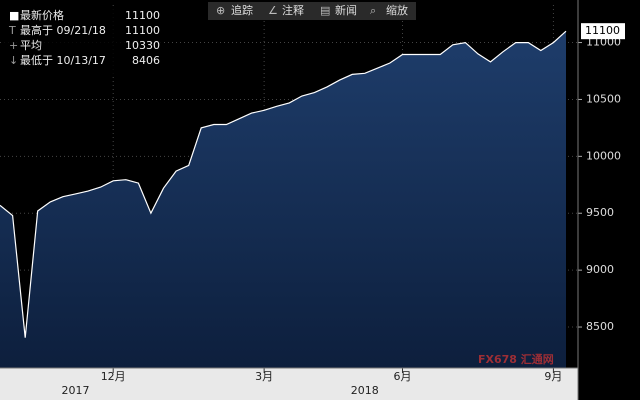 The width and height of the screenshot is (640, 400). I want to click on legend-box, so click(84, 40).